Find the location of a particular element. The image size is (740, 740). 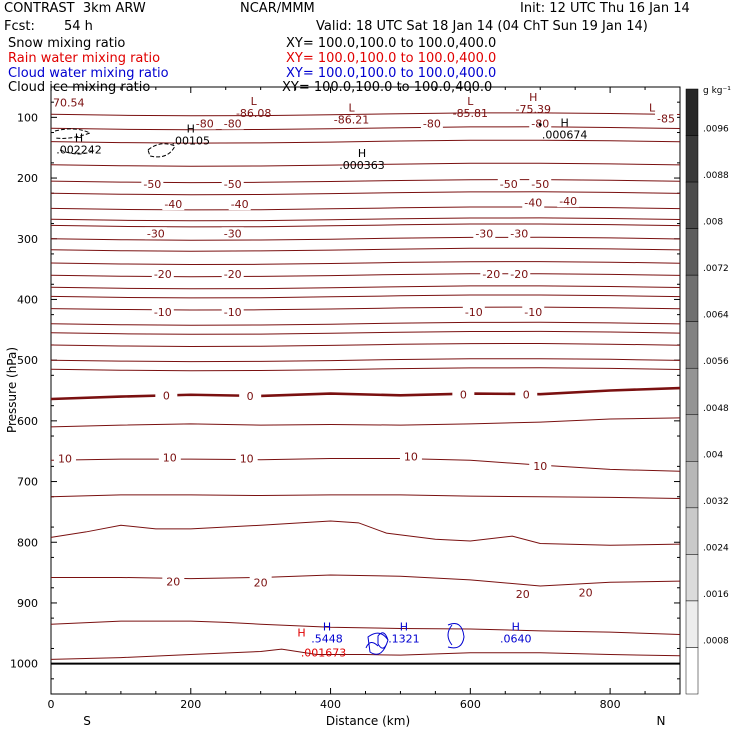

y-tick-label: 400 is located at coordinates (27, 299).